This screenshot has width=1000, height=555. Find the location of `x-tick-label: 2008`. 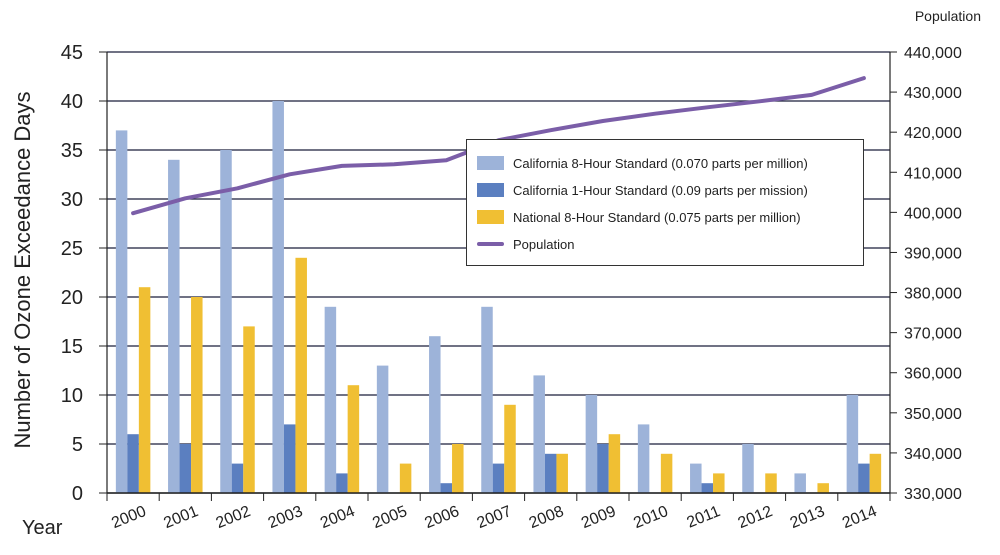

x-tick-label: 2008 is located at coordinates (546, 517).